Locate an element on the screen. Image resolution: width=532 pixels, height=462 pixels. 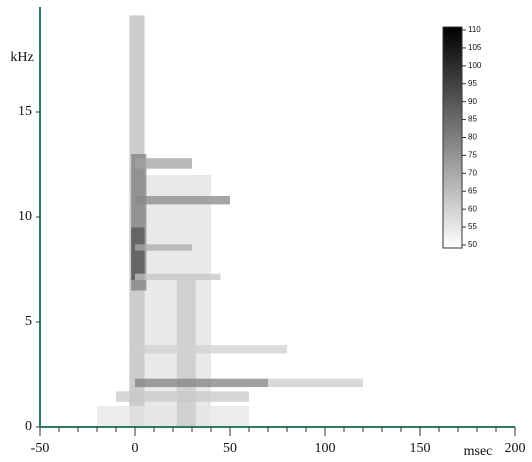
colorbar-tick-label: 75 is located at coordinates (472, 155).